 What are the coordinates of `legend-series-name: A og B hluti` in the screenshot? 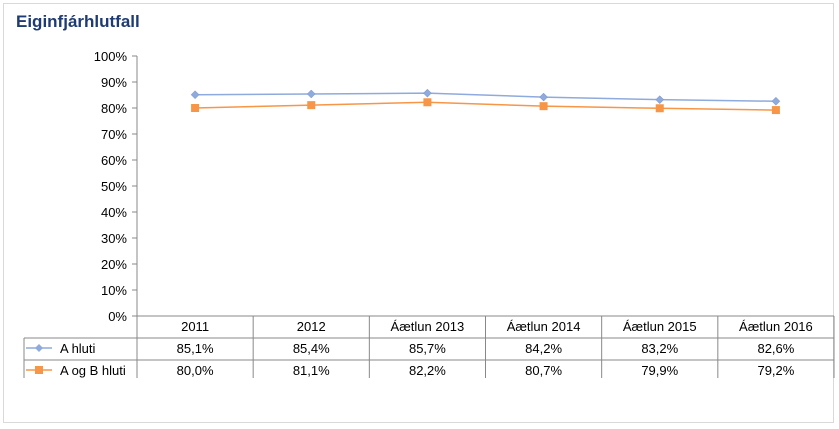 It's located at (93, 370).